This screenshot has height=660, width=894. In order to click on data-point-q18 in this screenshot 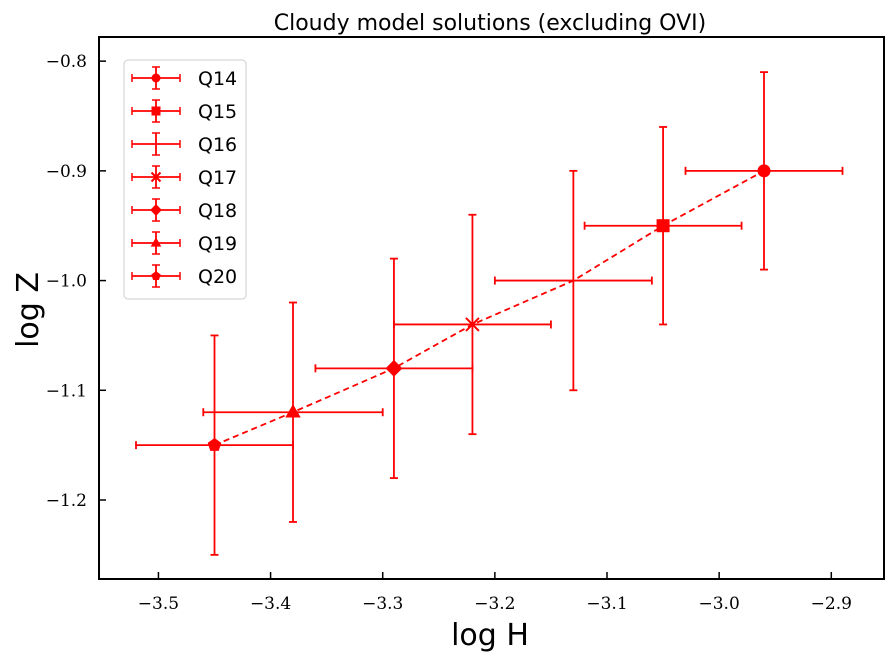, I will do `click(394, 368)`.